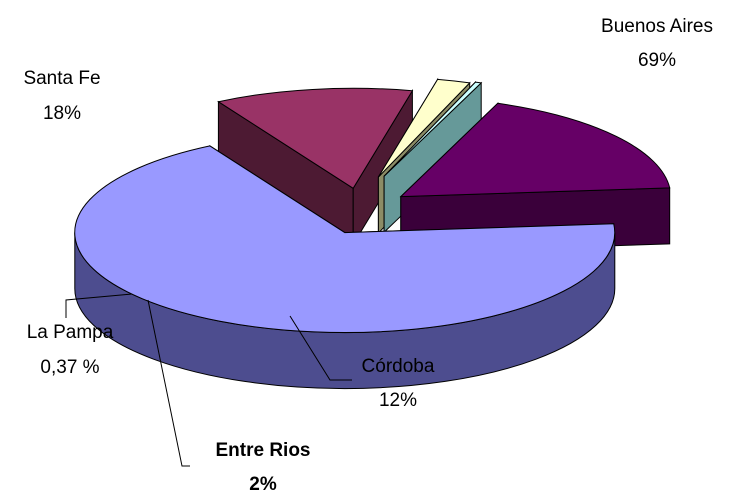  I want to click on value-santa-fe: 18%, so click(62, 113).